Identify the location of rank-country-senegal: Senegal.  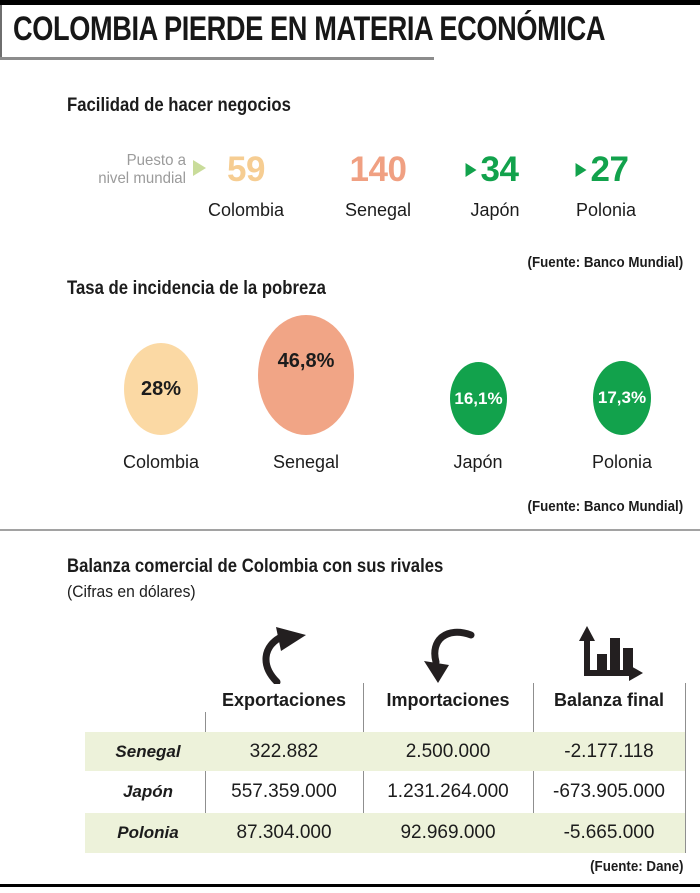
(378, 210).